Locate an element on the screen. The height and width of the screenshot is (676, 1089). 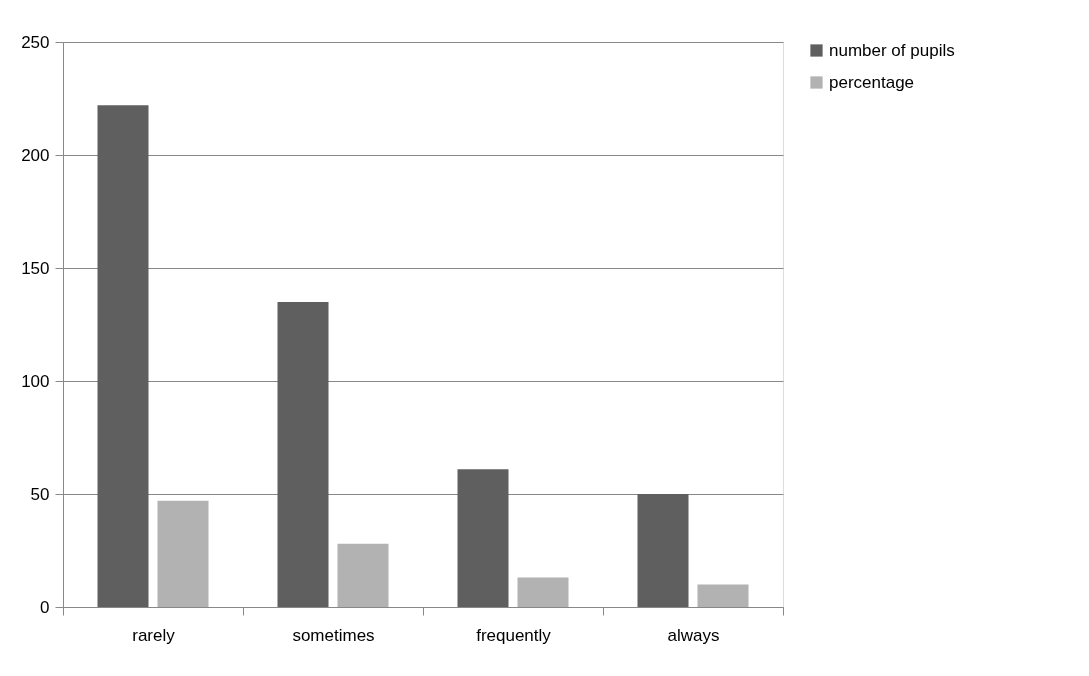
legend-label: percentage is located at coordinates (872, 82).